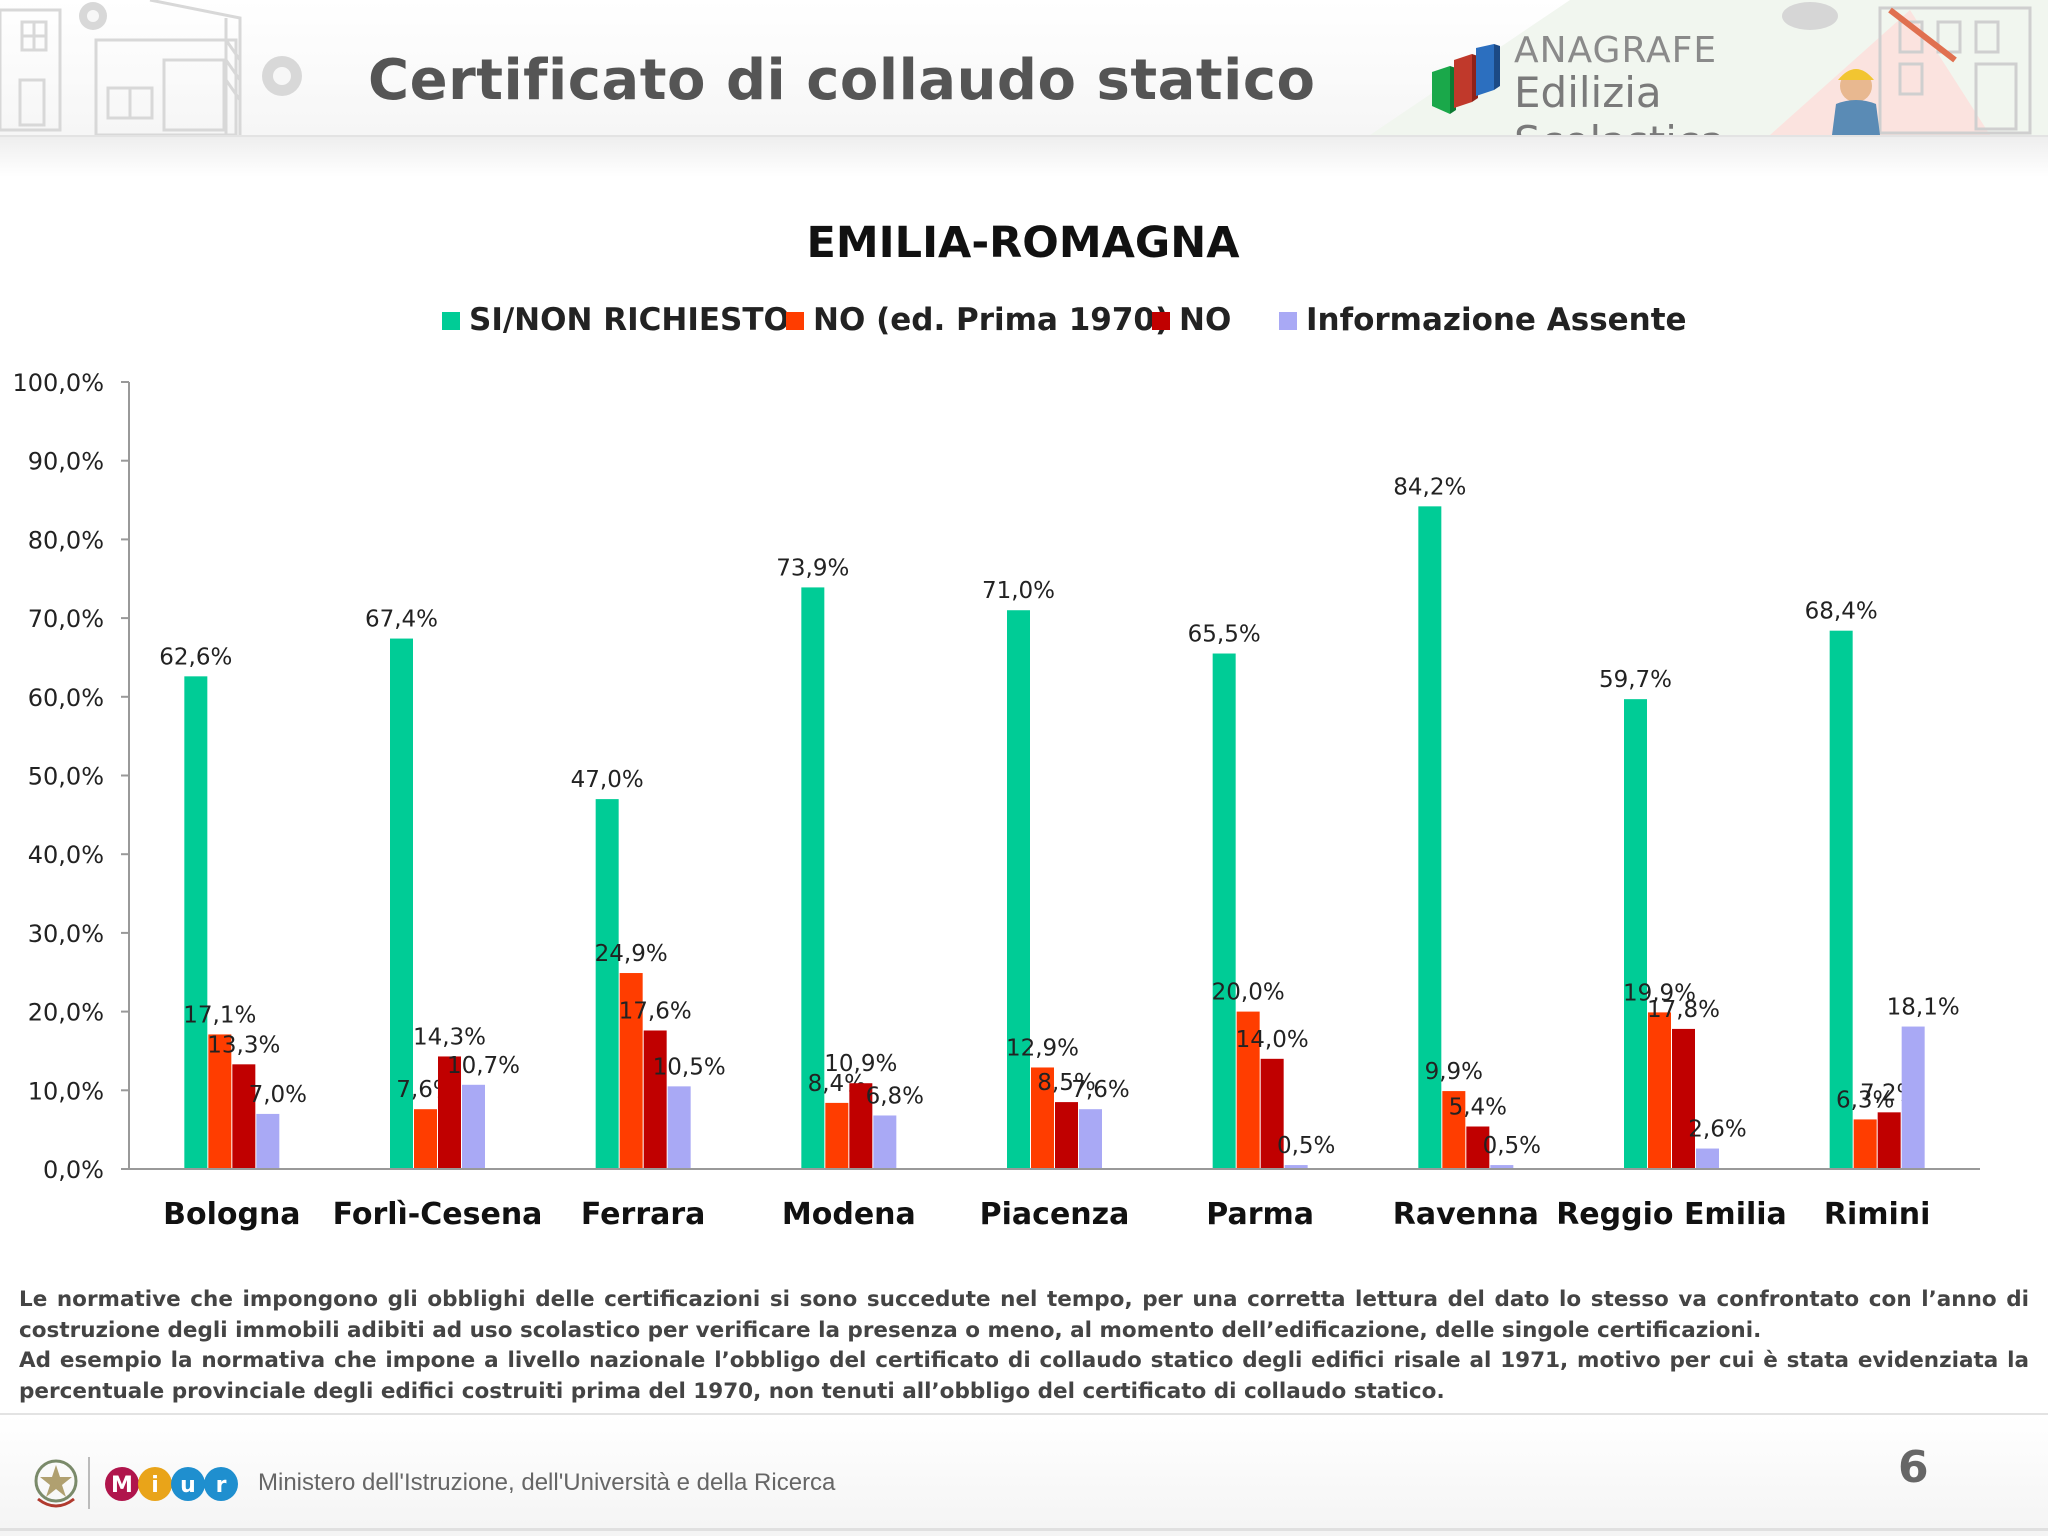 This screenshot has width=2048, height=1536. I want to click on data-label-informazione-assente-rimini: 18,1%, so click(1923, 1008).